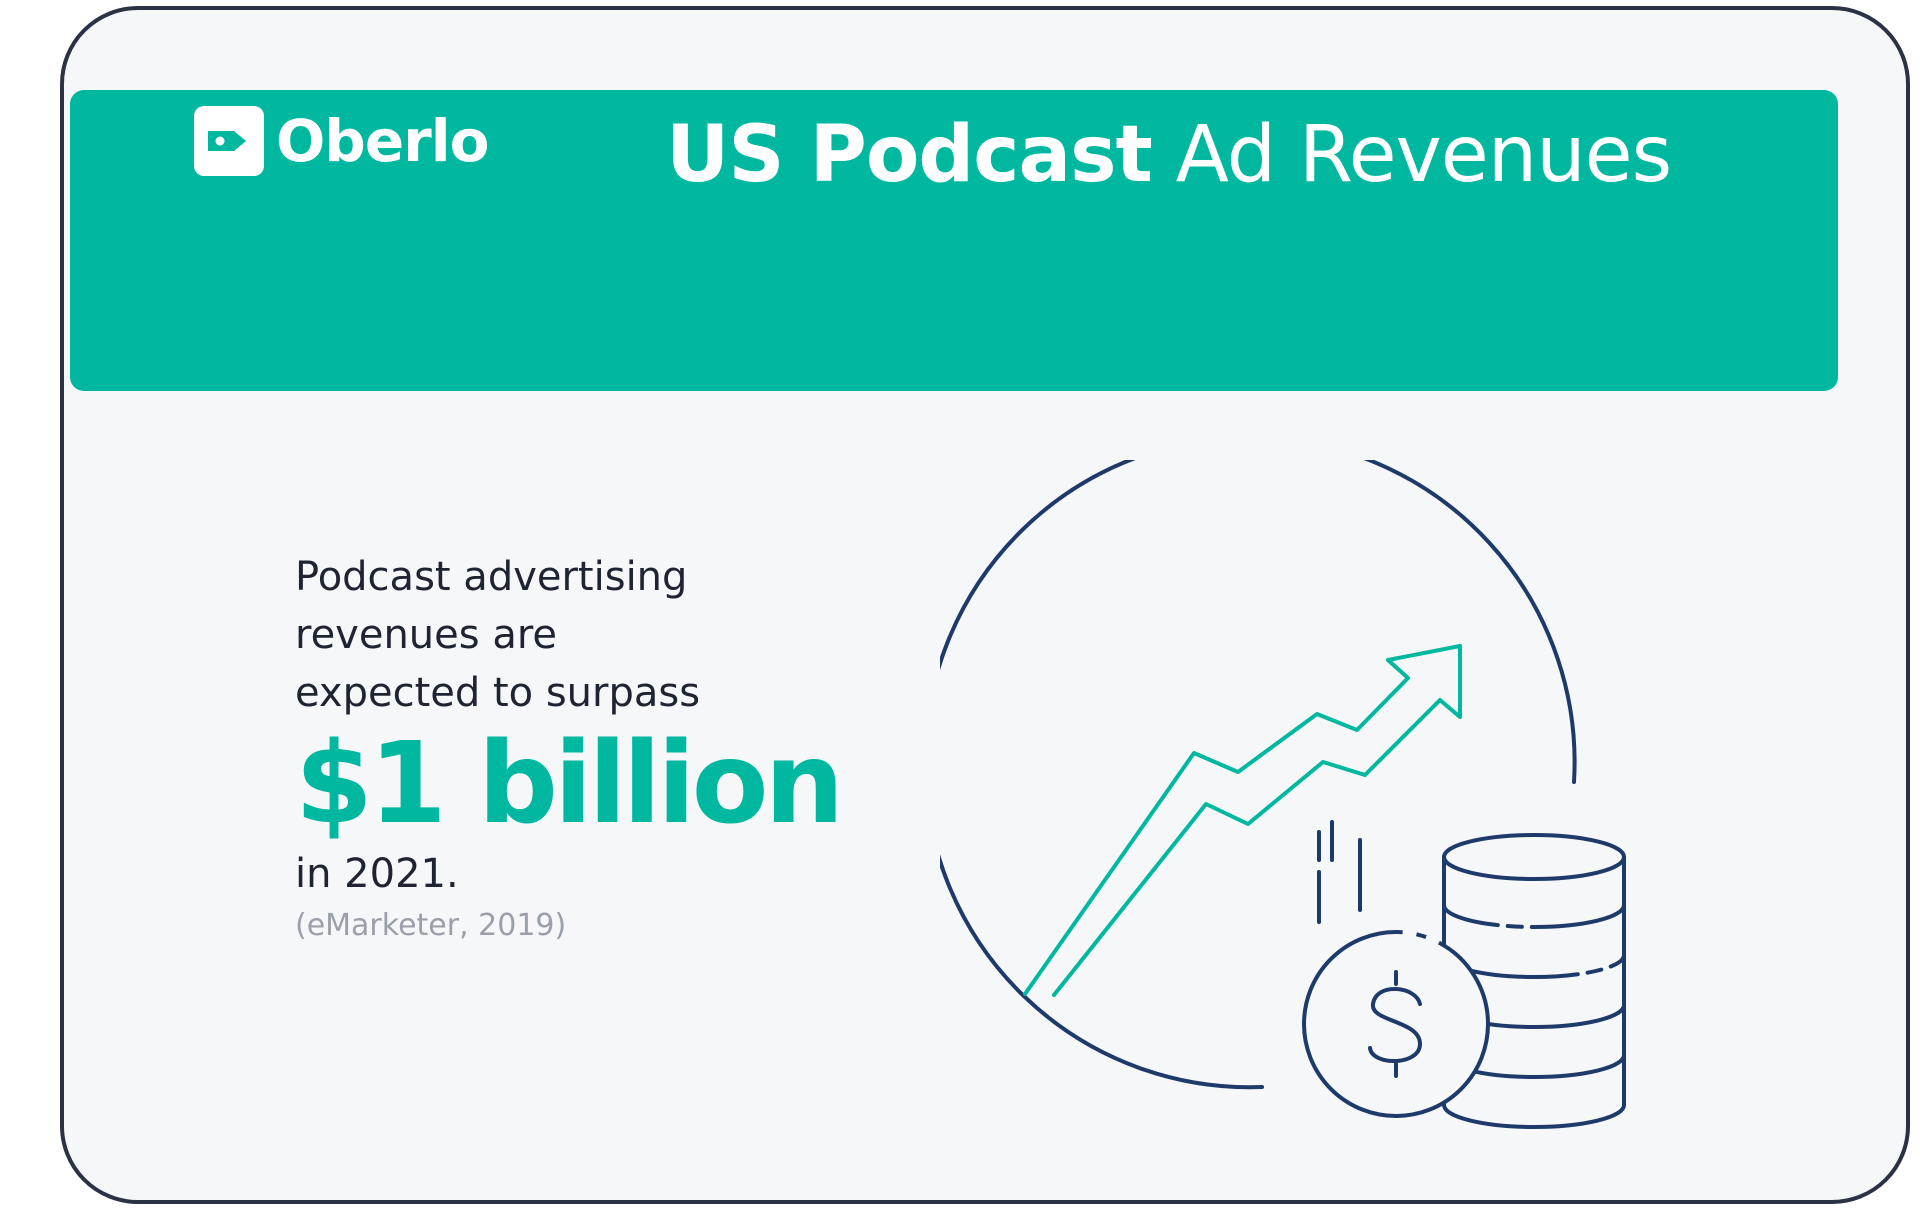  What do you see at coordinates (1169, 155) in the screenshot?
I see `page-title: US Podcast Ad Revenues` at bounding box center [1169, 155].